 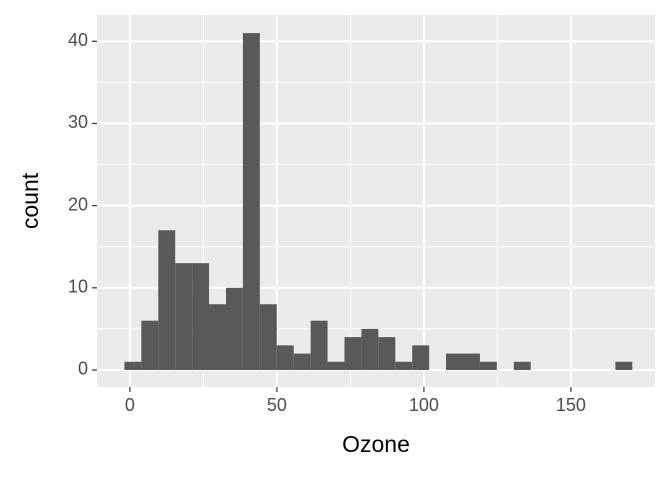 What do you see at coordinates (571, 405) in the screenshot?
I see `x-tick-label: 150` at bounding box center [571, 405].